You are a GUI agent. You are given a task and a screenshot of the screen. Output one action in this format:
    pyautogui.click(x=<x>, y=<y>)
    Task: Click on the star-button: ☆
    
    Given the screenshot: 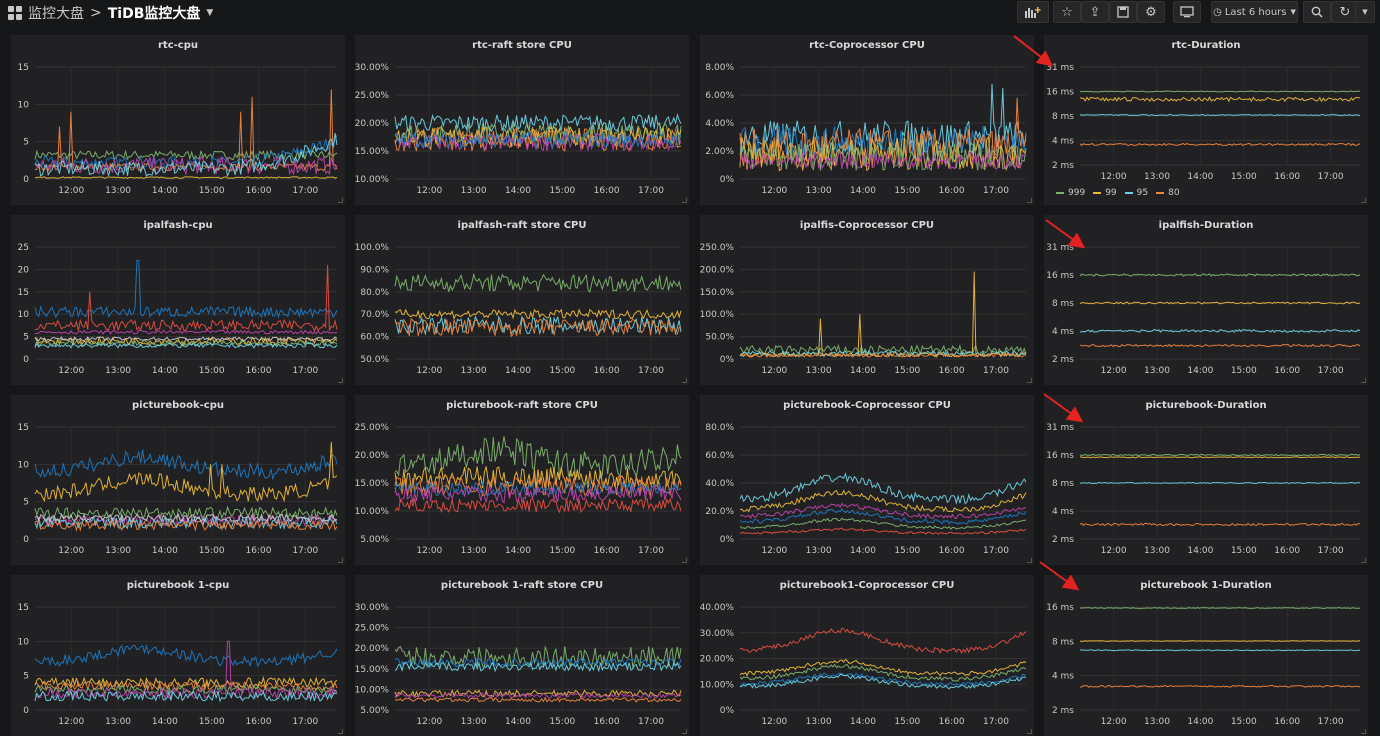 What is the action you would take?
    pyautogui.click(x=1067, y=12)
    